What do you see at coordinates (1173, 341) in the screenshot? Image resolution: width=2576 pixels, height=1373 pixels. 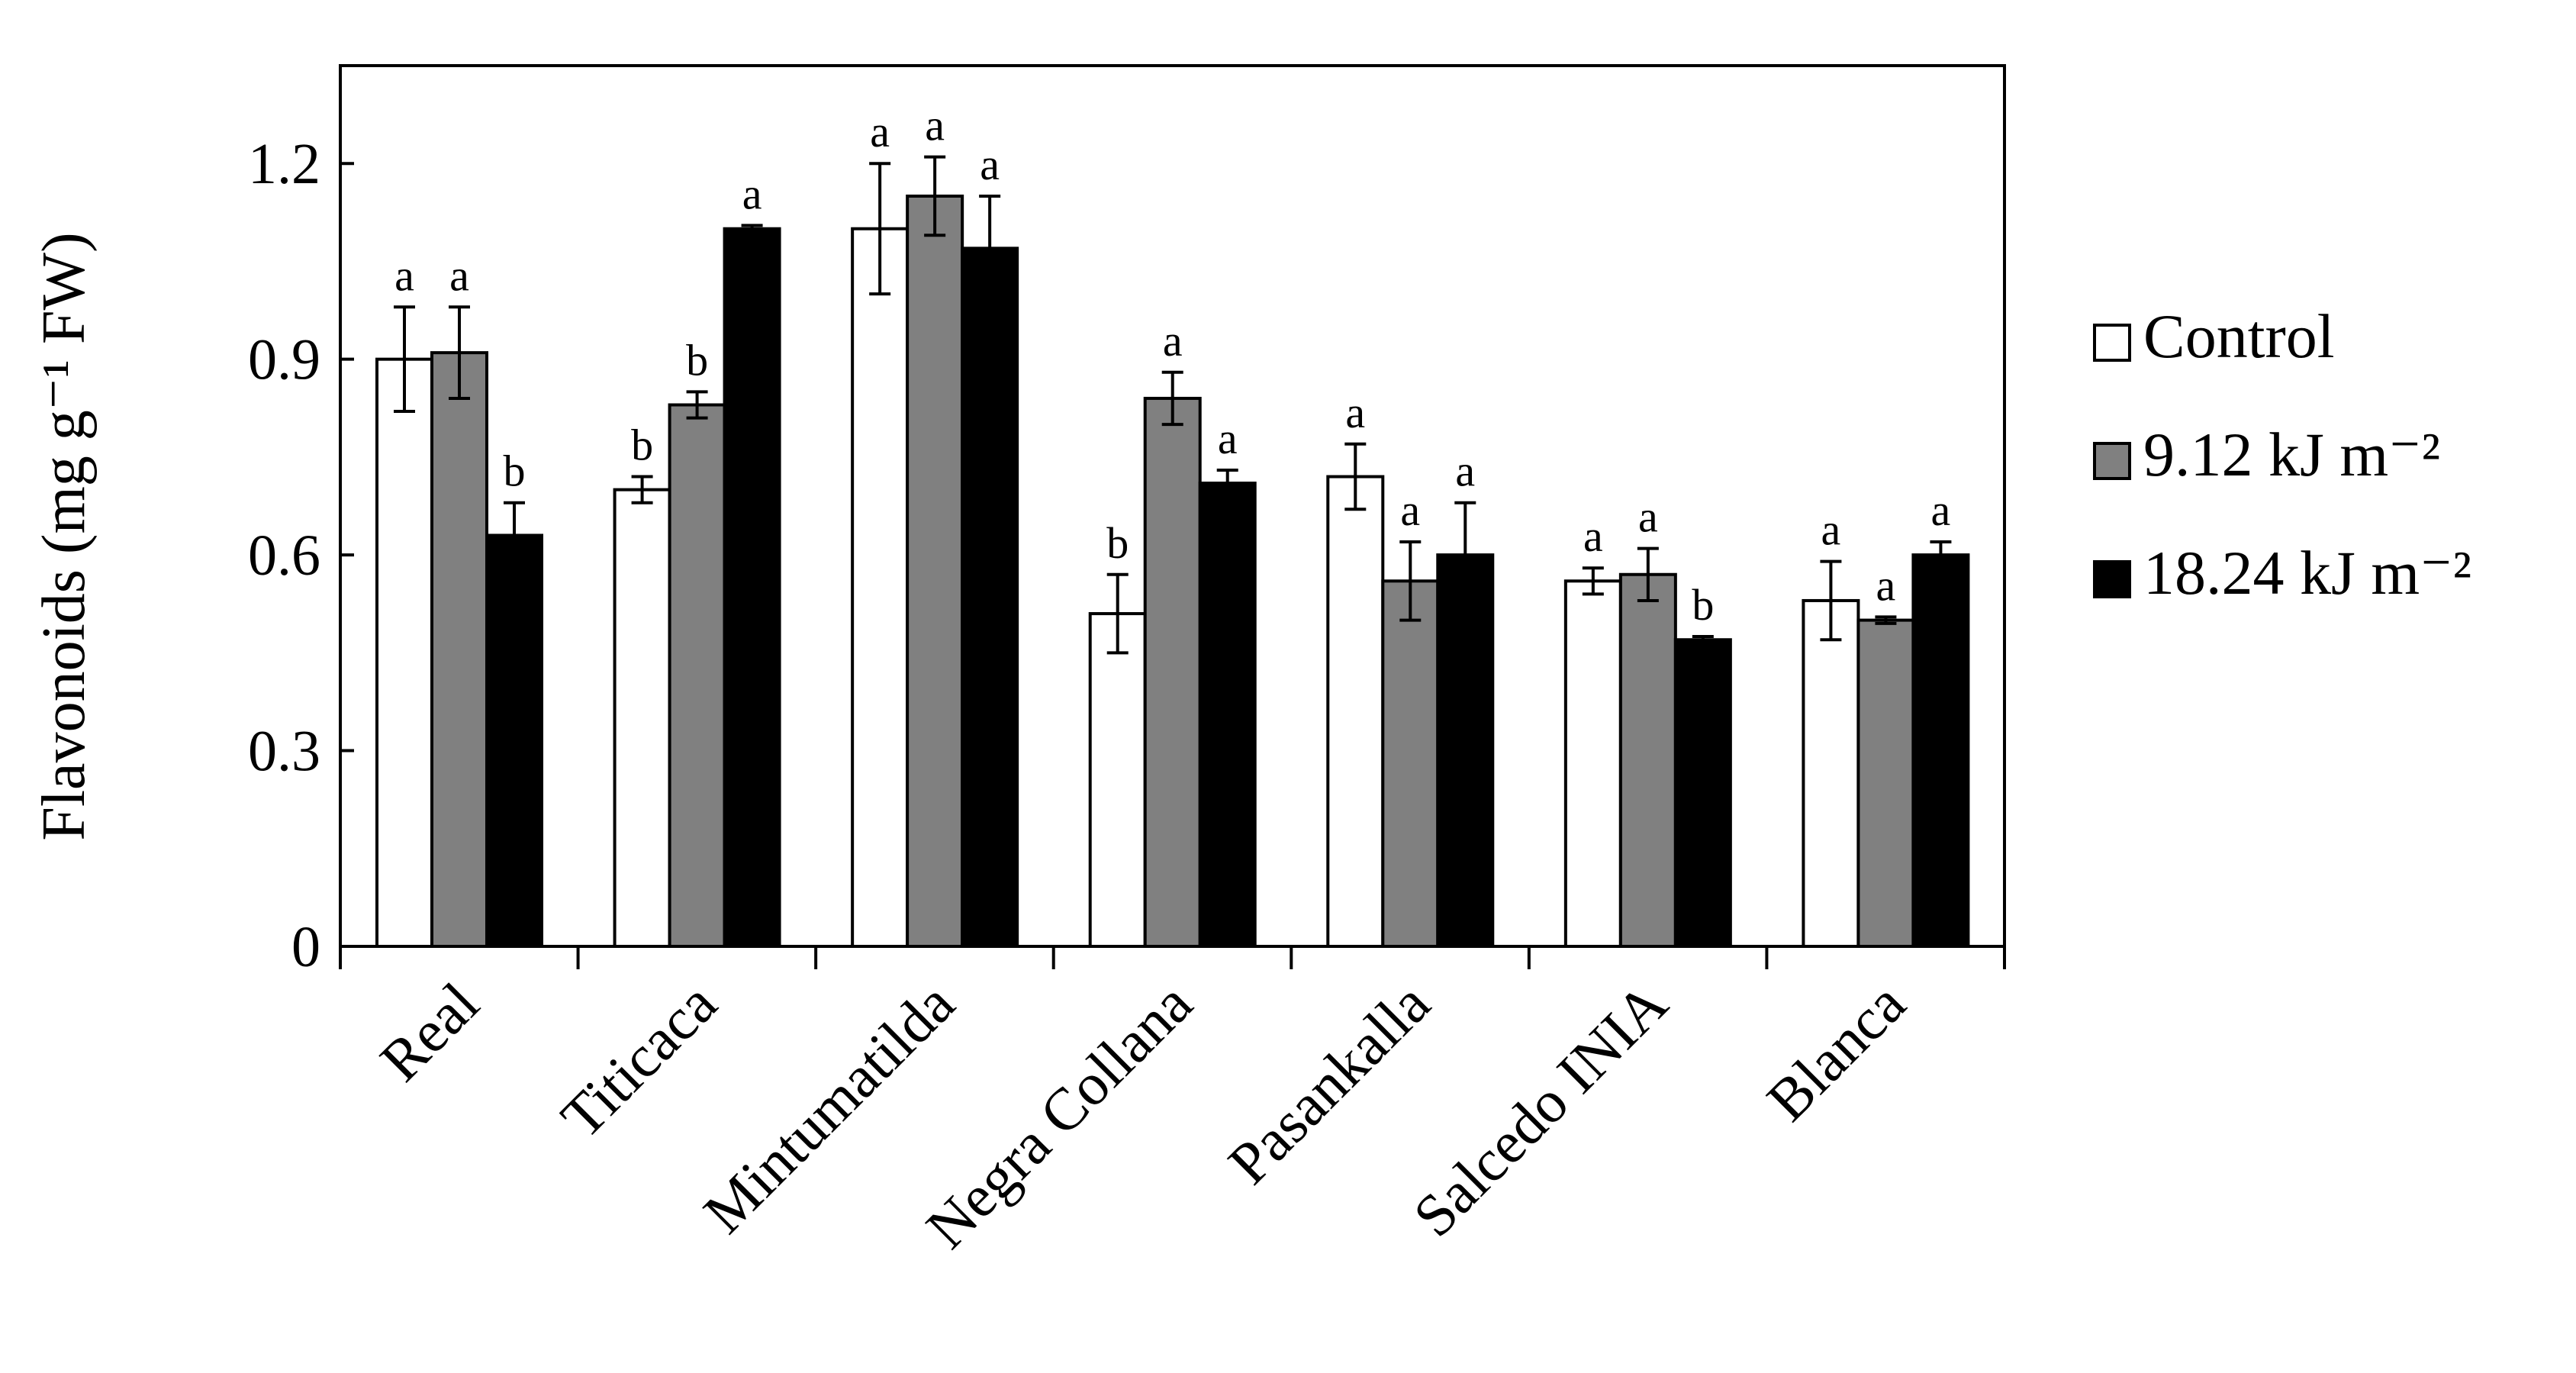 I see `significance-letter-3-1: a` at bounding box center [1173, 341].